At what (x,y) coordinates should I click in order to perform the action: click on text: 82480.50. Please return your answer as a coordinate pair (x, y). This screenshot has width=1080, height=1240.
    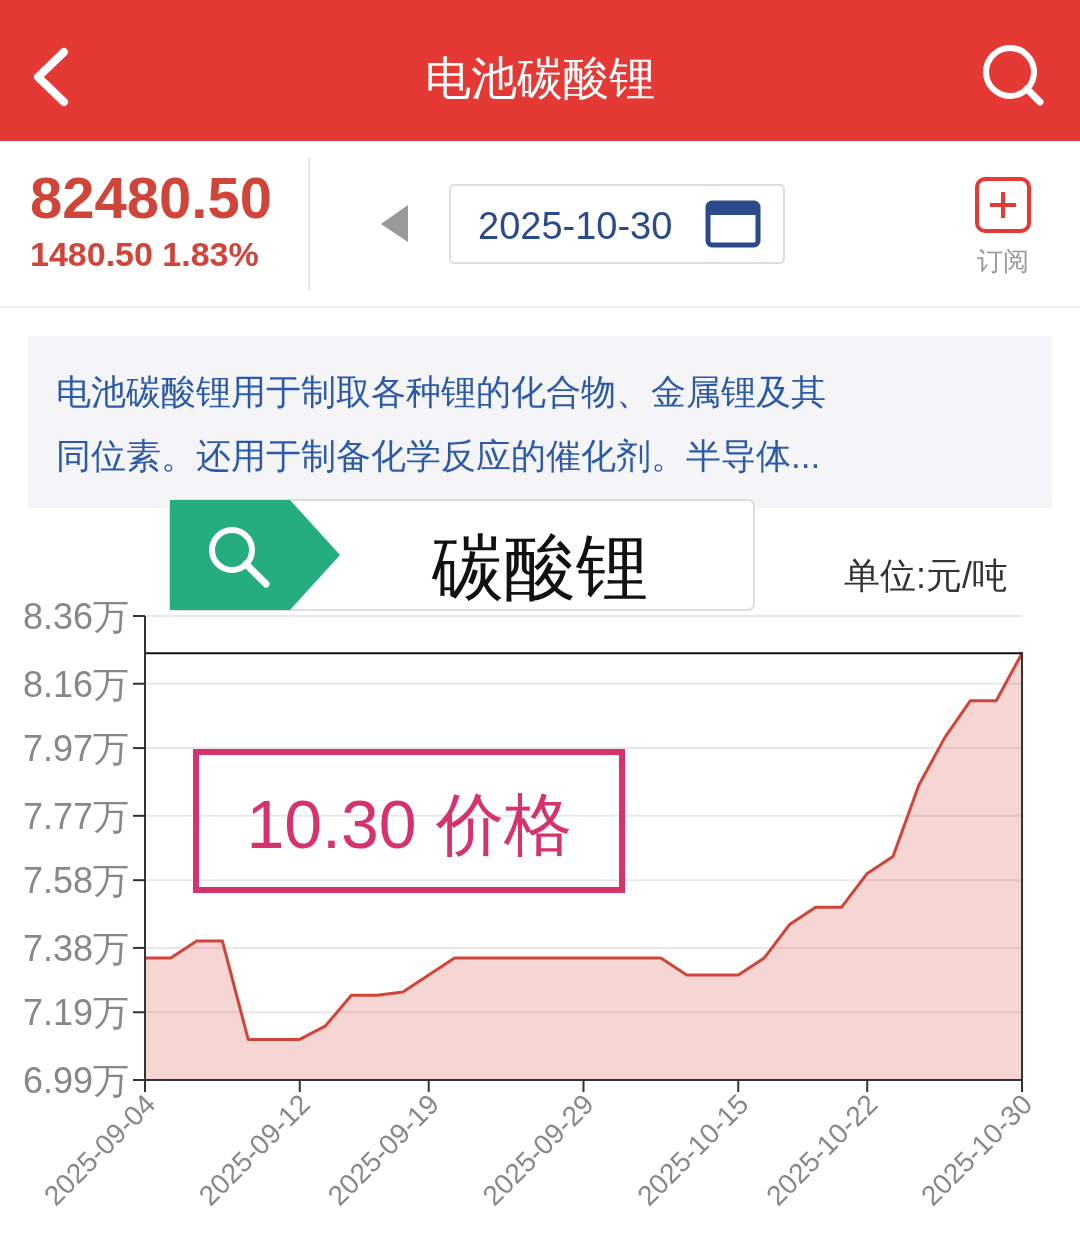
    Looking at the image, I should click on (151, 197).